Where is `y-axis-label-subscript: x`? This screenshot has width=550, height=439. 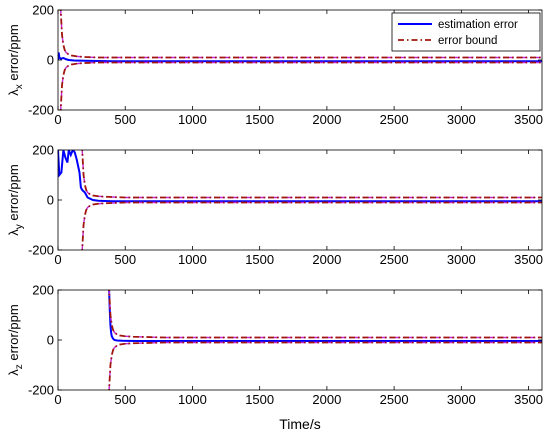 y-axis-label-subscript: x is located at coordinates (19, 86).